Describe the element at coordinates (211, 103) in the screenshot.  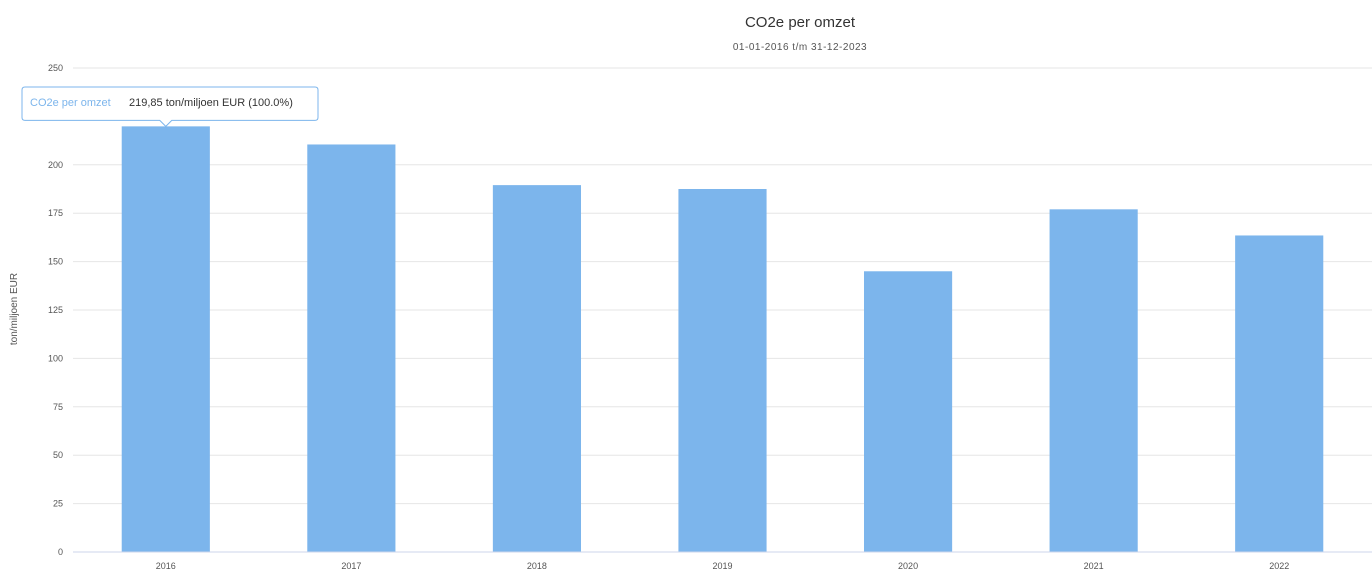
I see `tooltip-value: 219,85 ton/miljoen EUR (100.0%)` at that location.